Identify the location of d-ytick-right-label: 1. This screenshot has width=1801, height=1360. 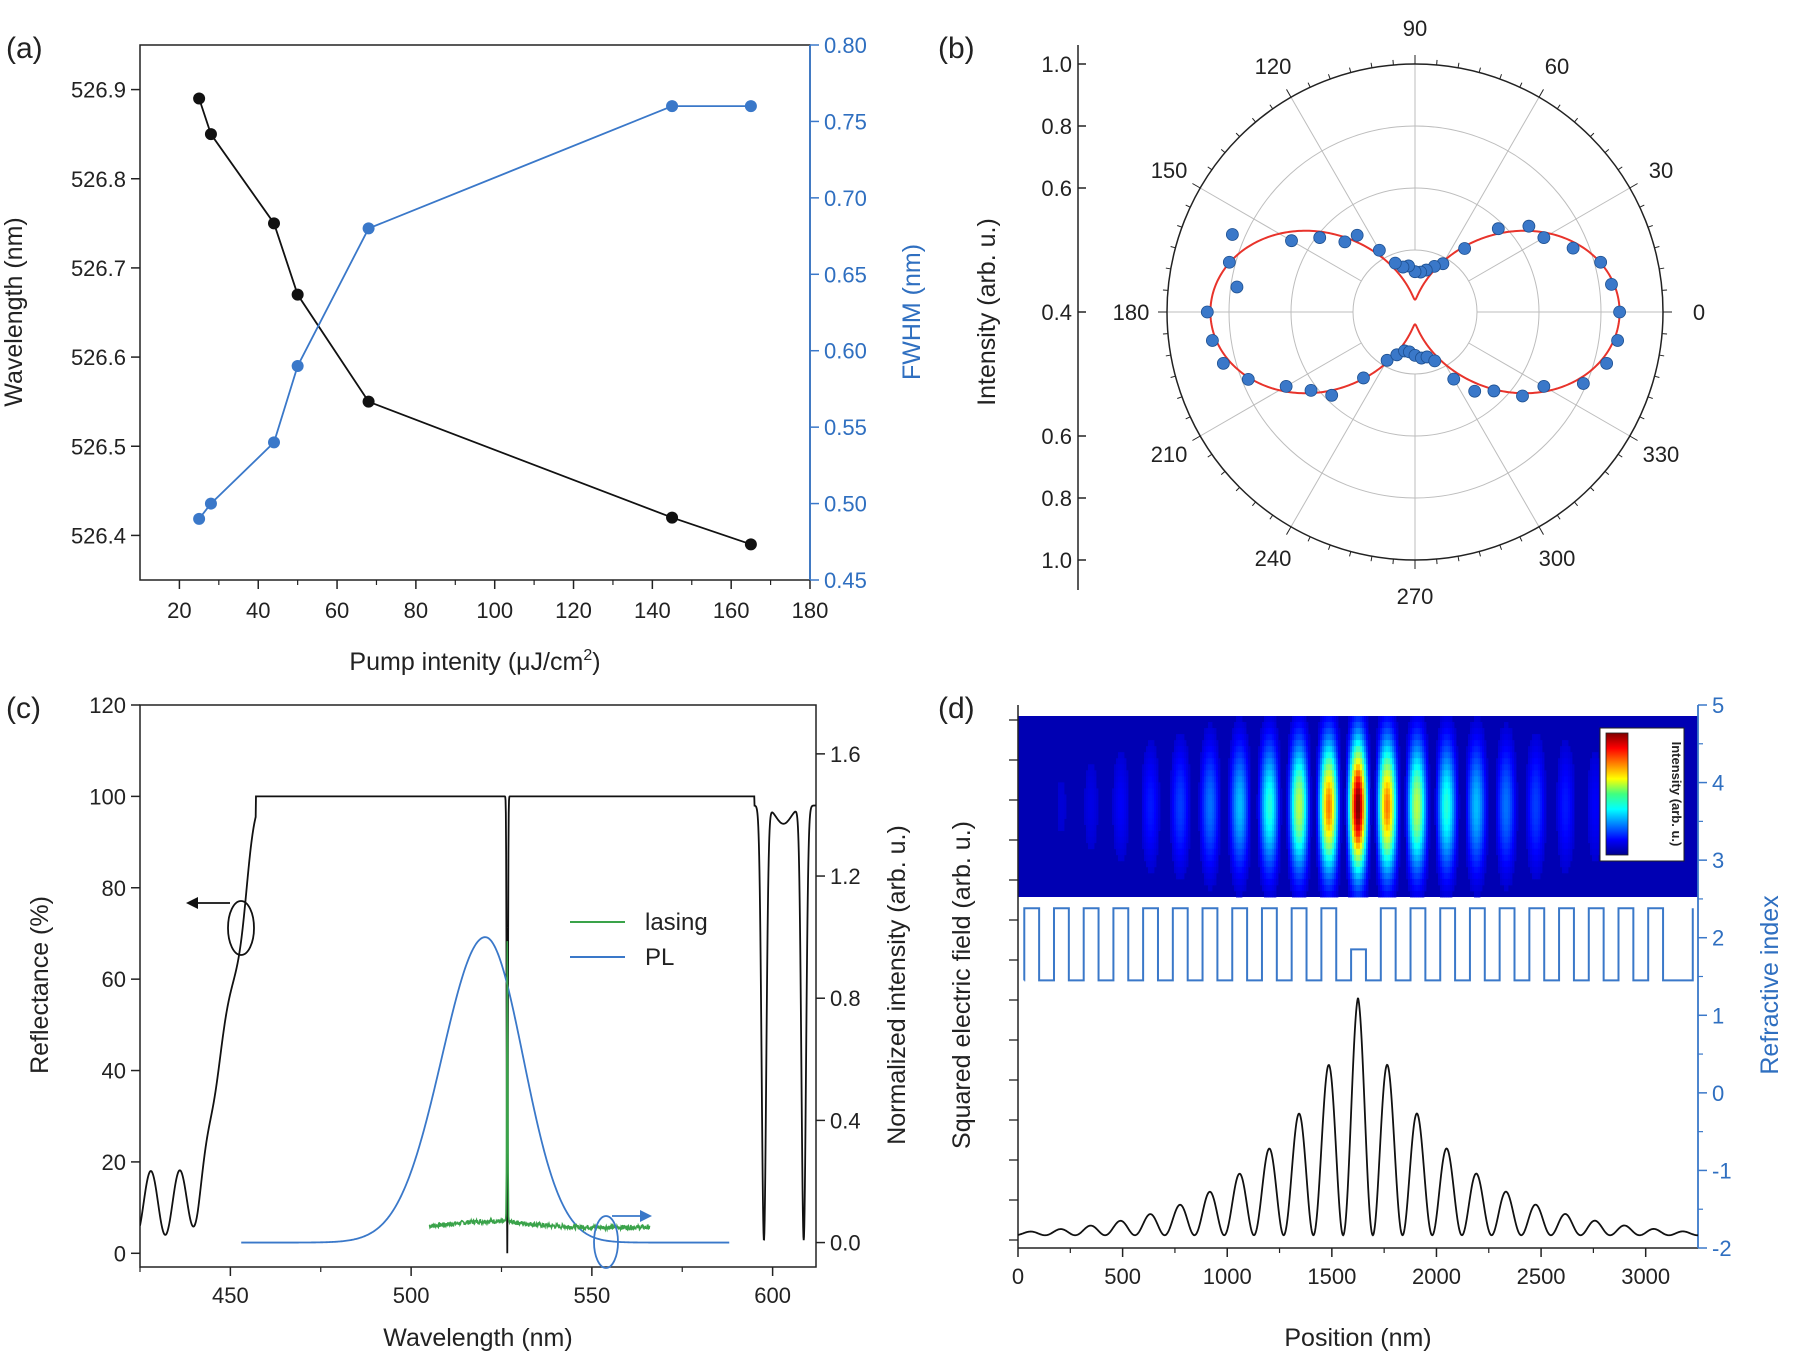
(1718, 1015).